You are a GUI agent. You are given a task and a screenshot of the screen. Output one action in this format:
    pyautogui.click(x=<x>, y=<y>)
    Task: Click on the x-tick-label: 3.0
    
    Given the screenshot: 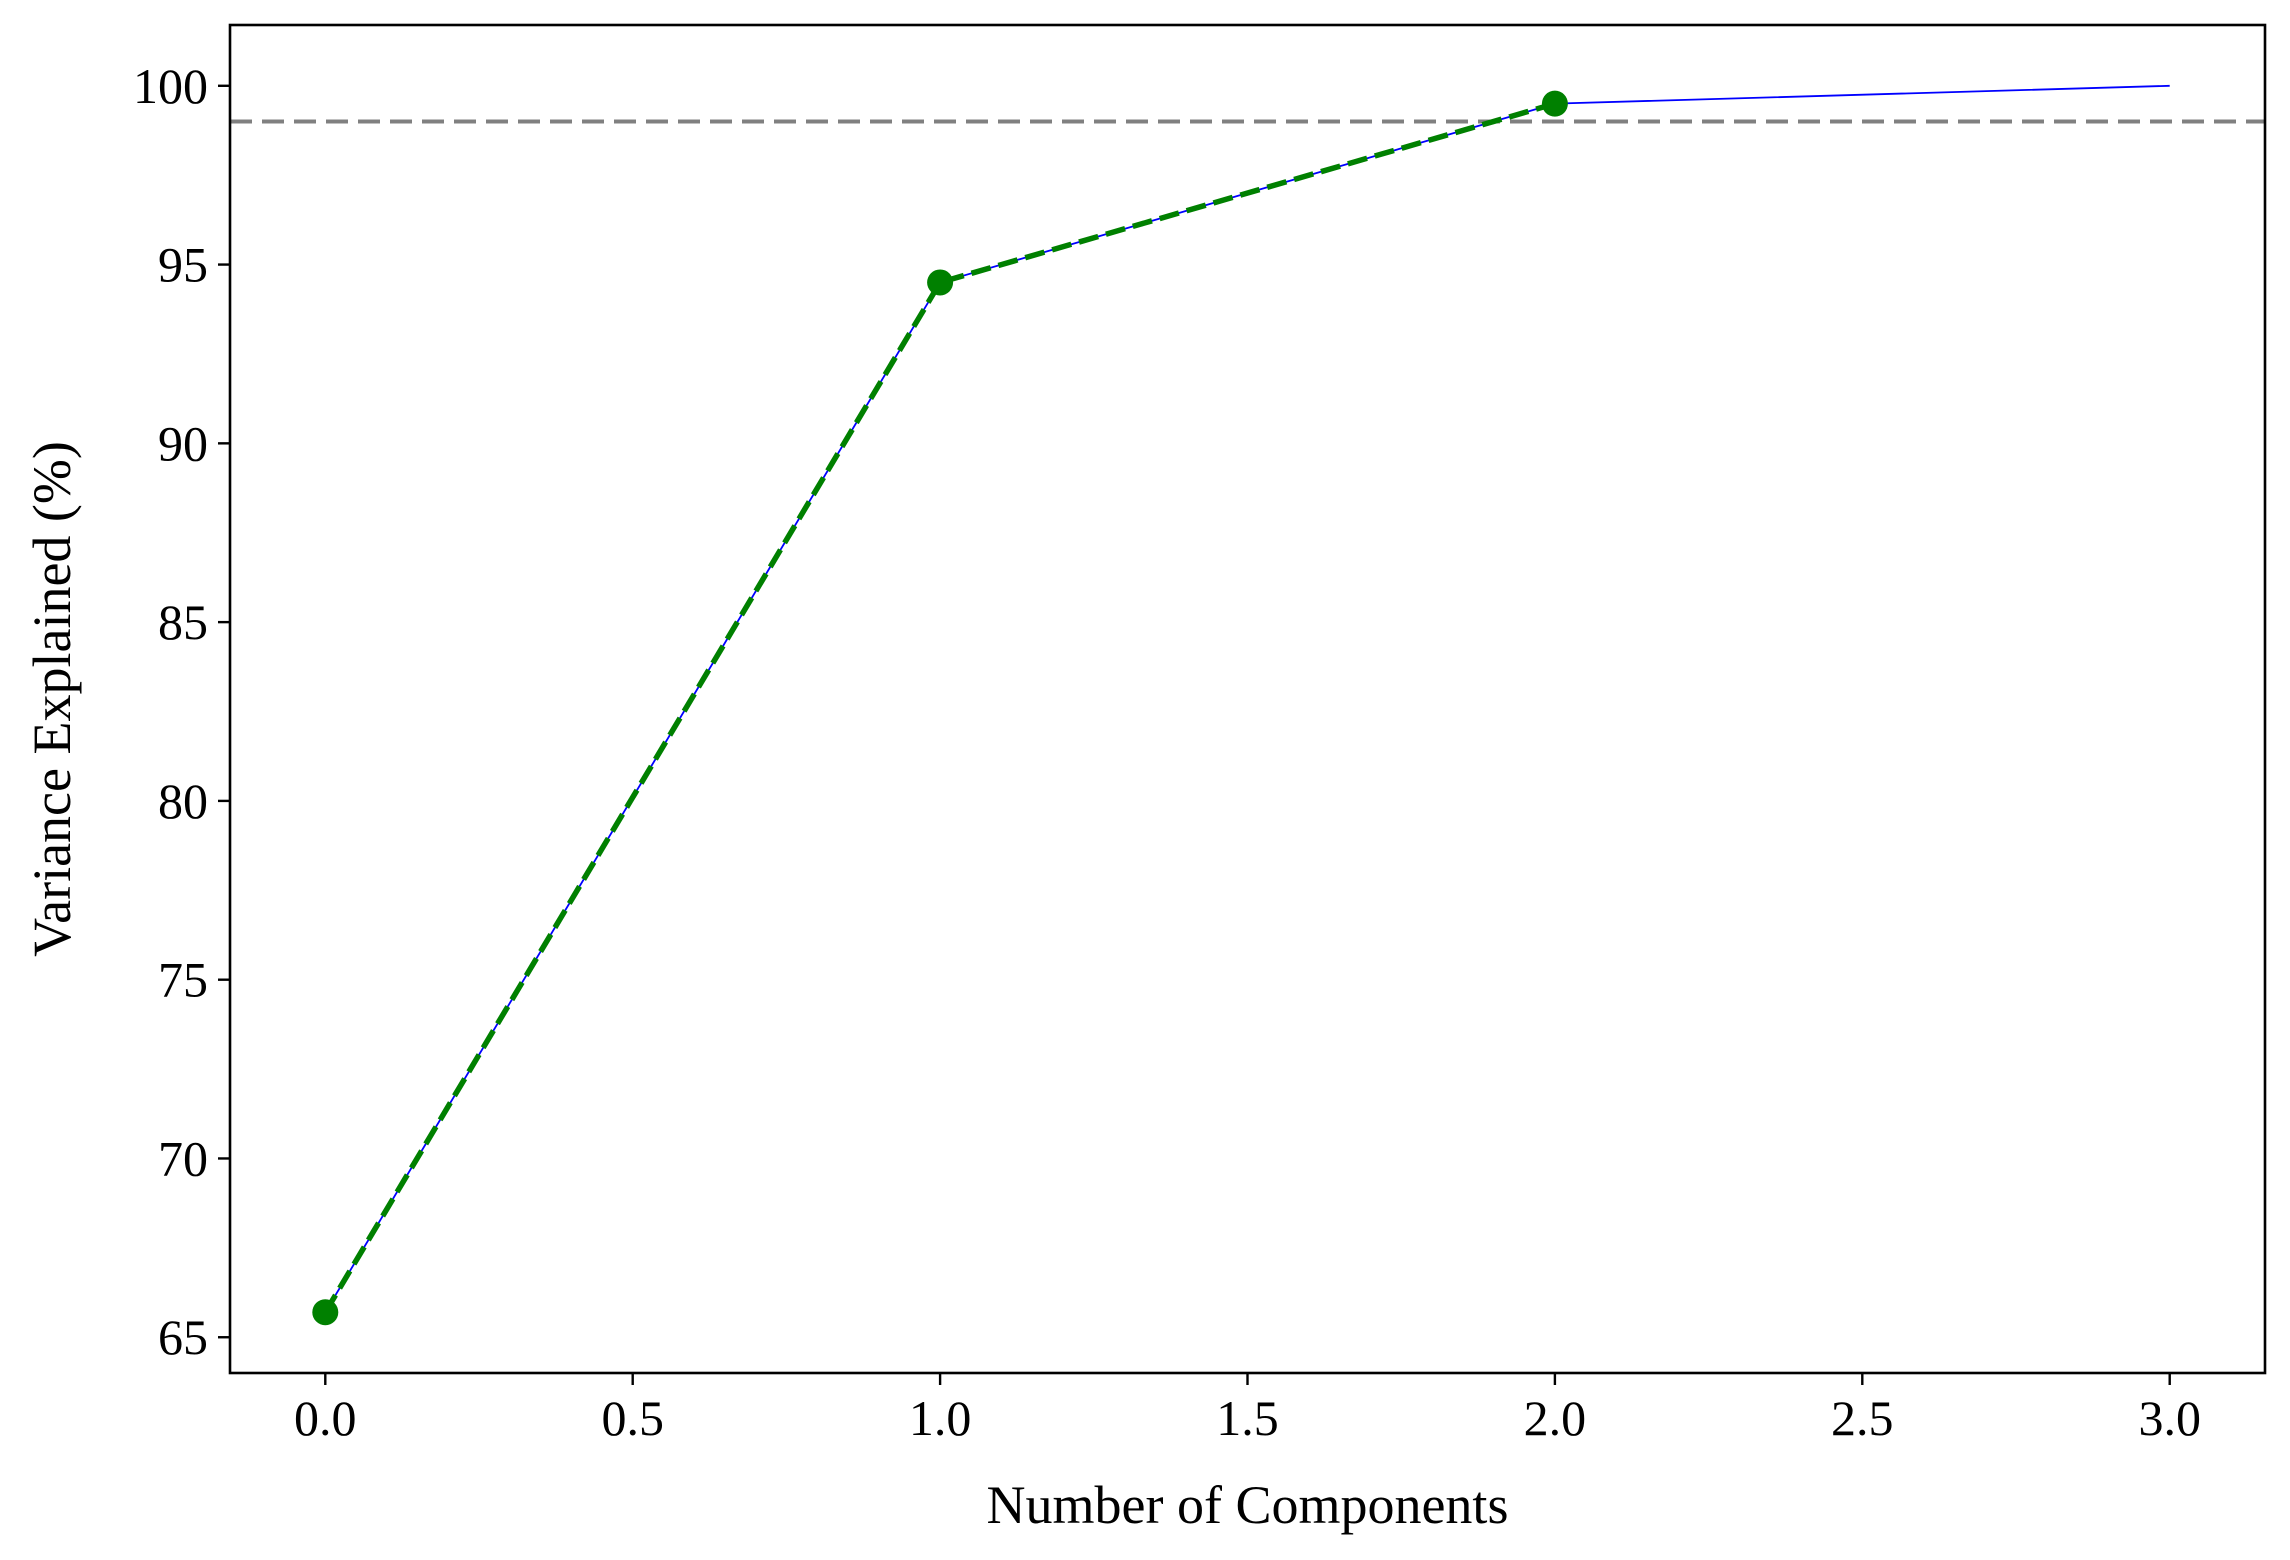 What is the action you would take?
    pyautogui.click(x=2169, y=1418)
    